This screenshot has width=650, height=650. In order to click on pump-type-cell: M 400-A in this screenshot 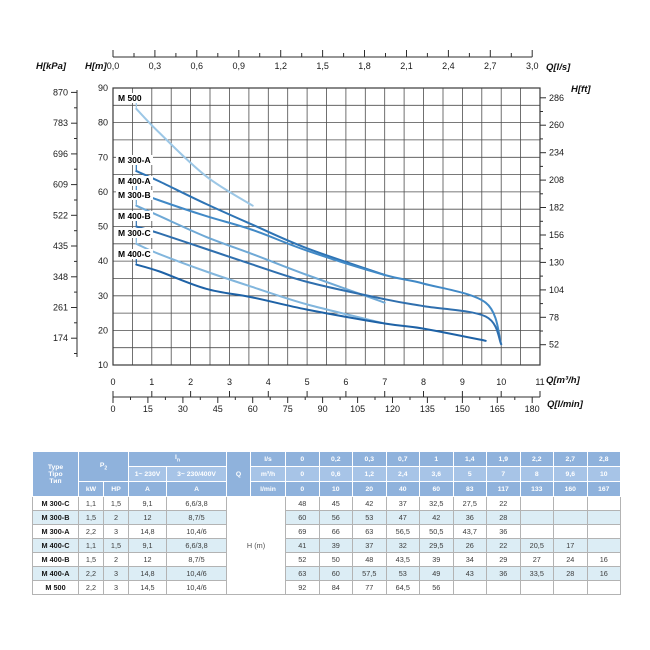, I will do `click(55, 573)`.